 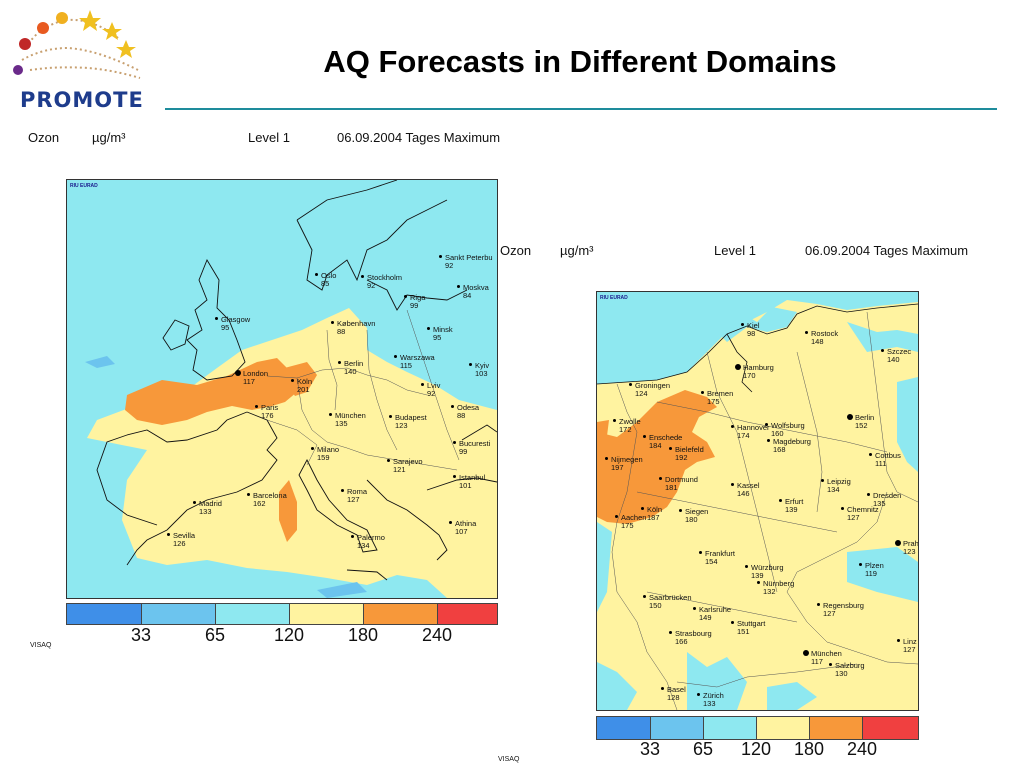 I want to click on city-name: Stockholm, so click(x=385, y=277).